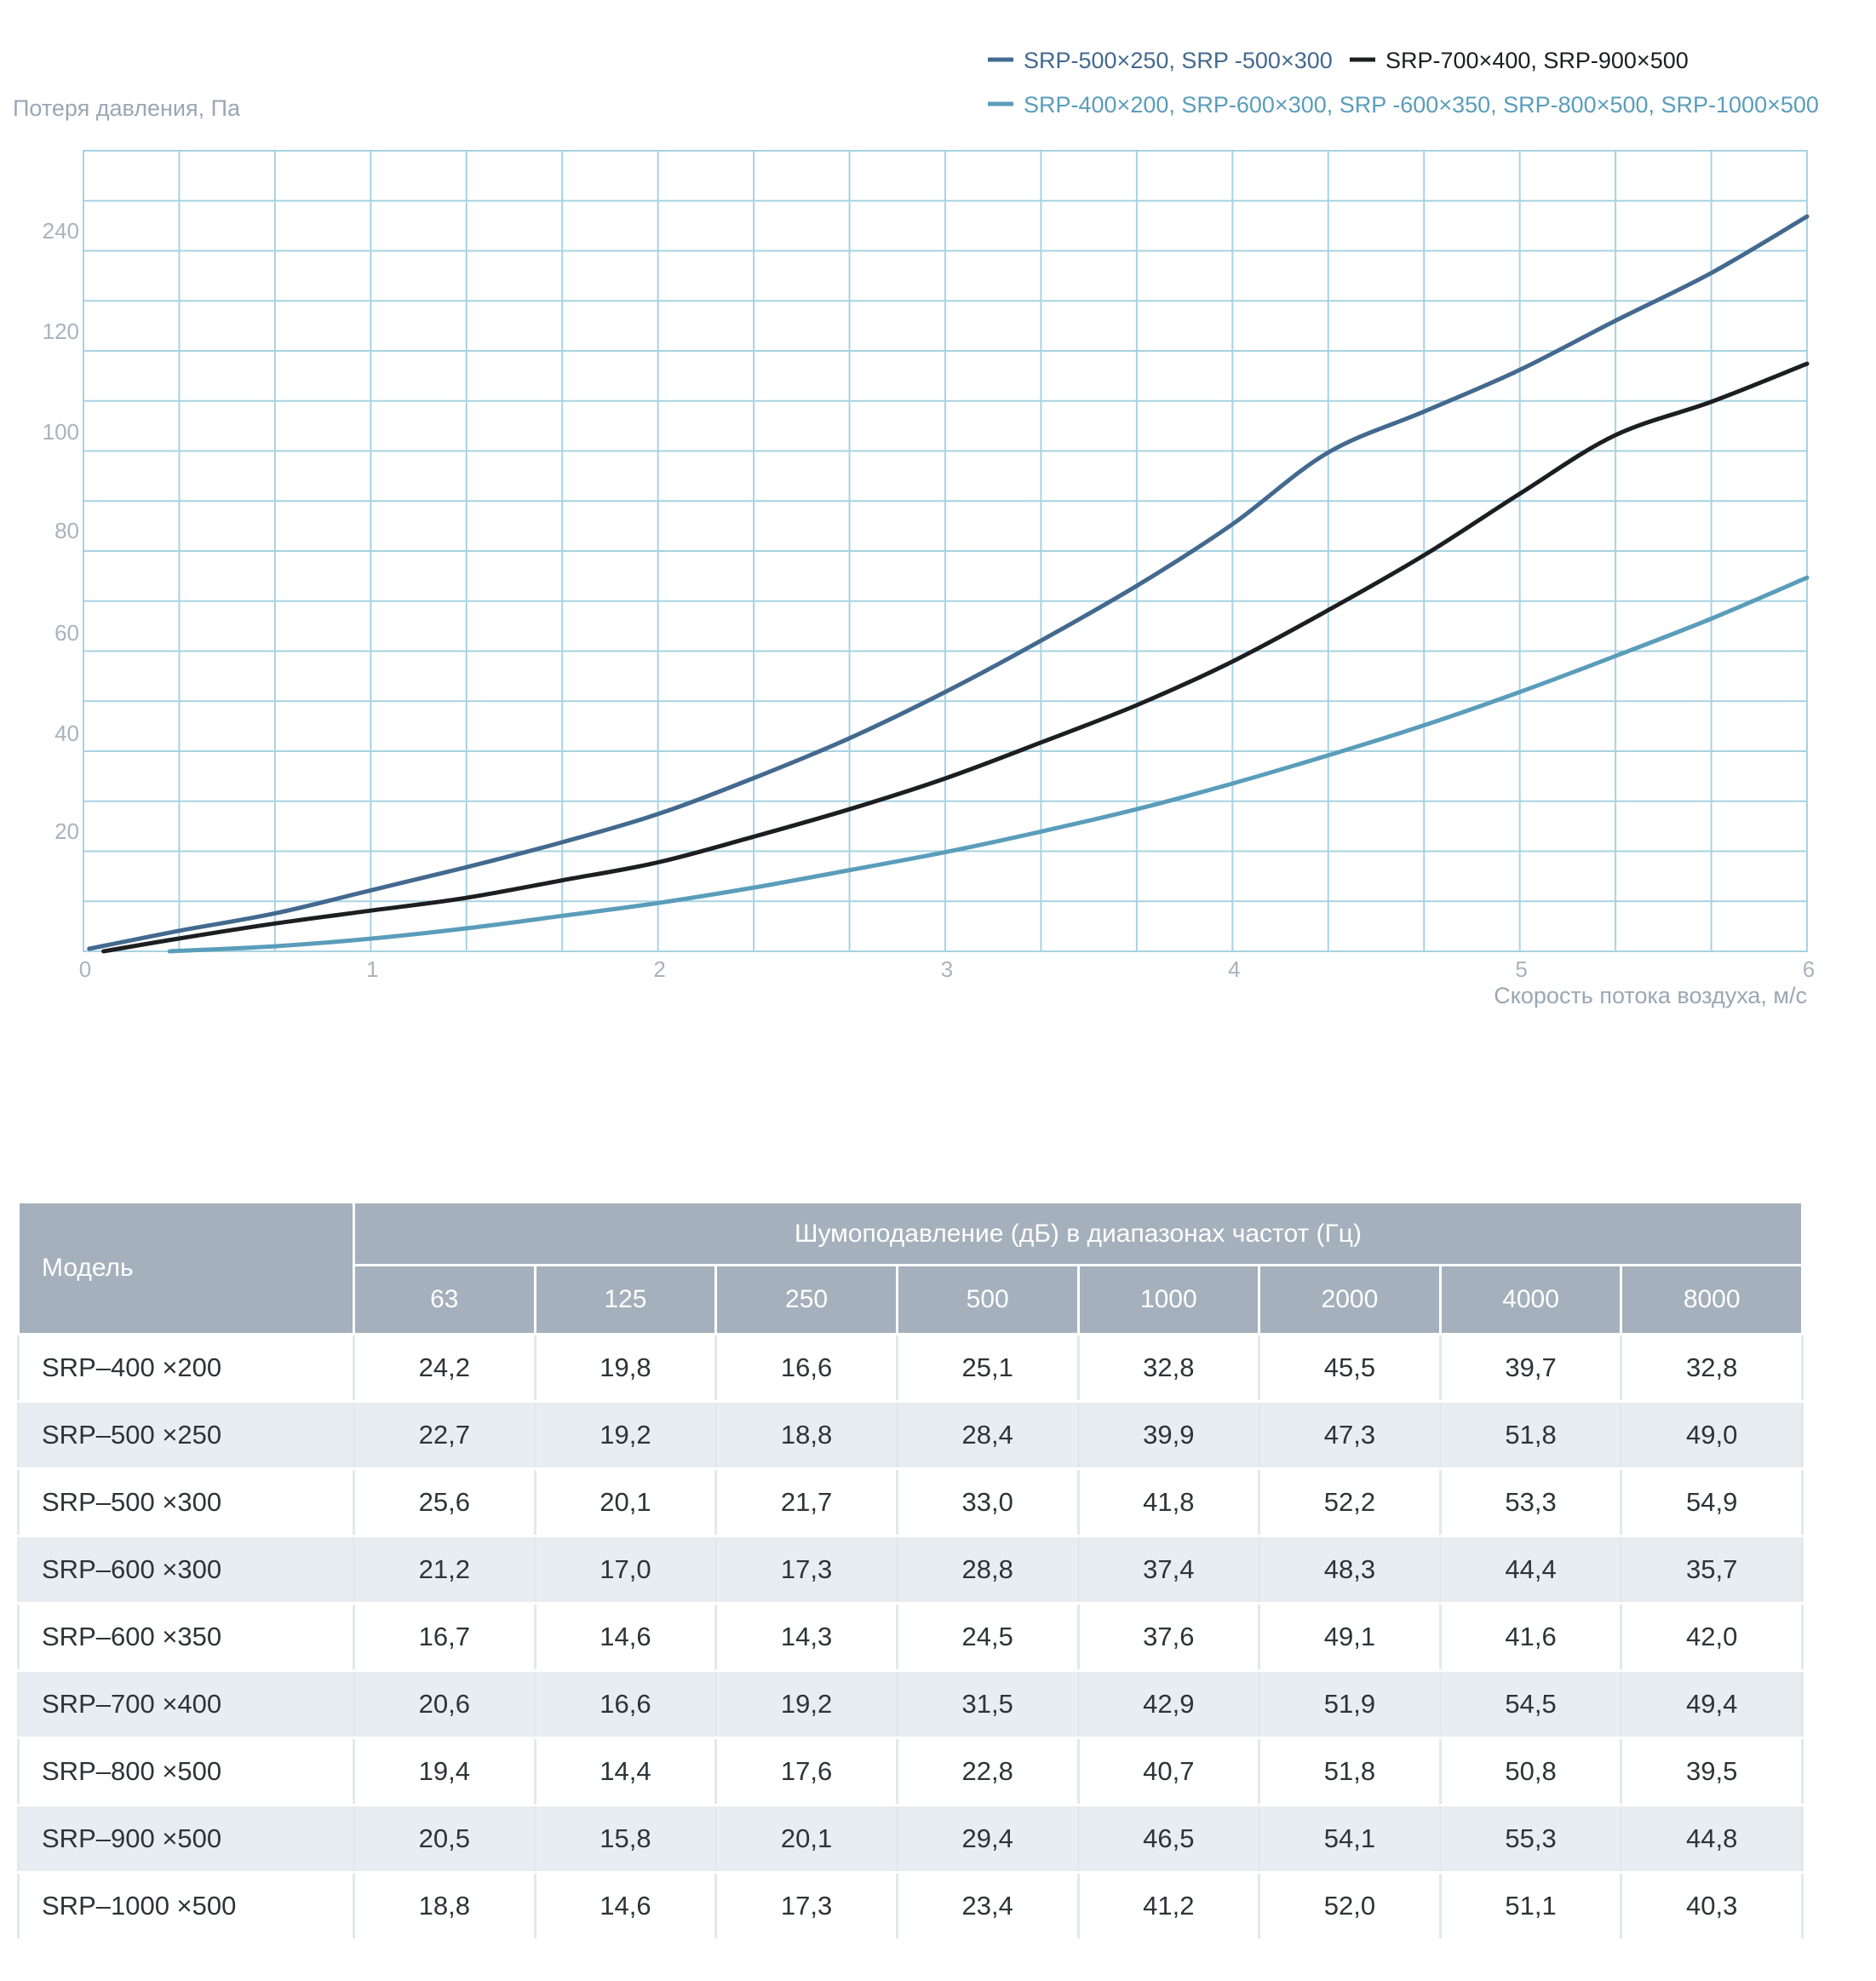  I want to click on value-cell: 33,0, so click(987, 1502).